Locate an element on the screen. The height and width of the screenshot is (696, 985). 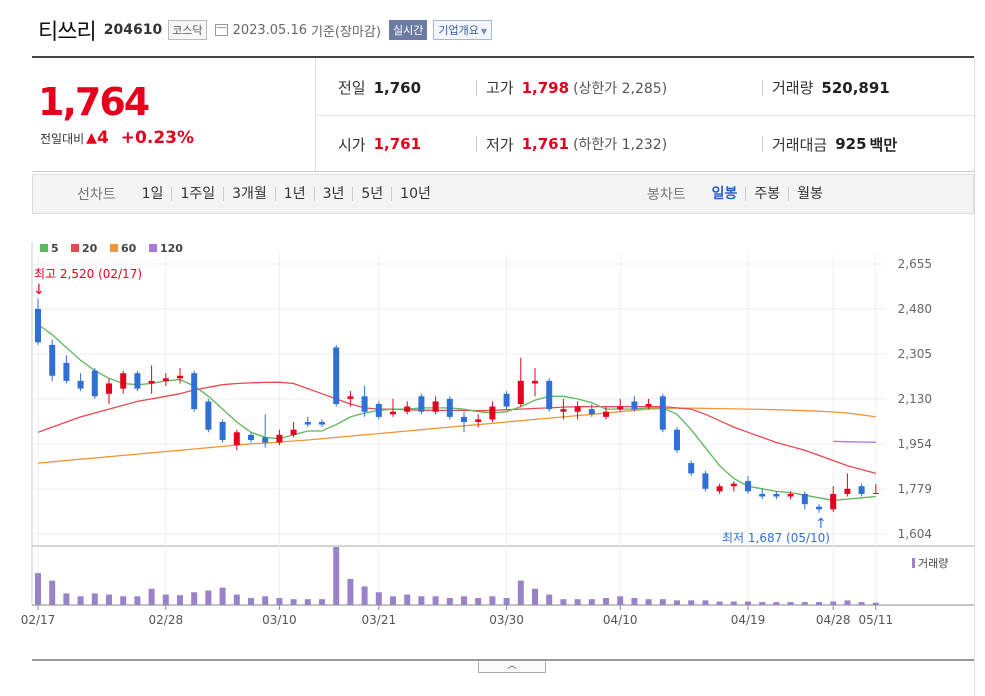
low-label: 저가 is located at coordinates (500, 144).